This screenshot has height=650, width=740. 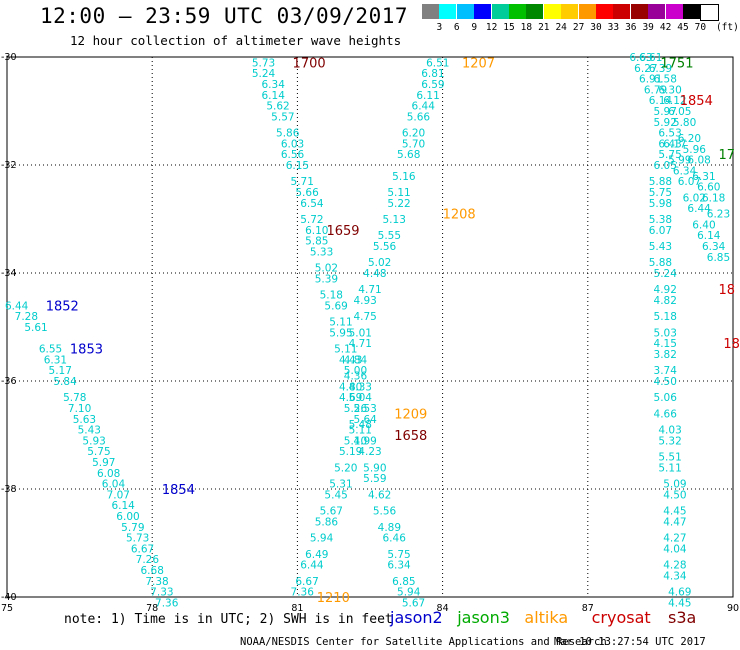 I want to click on wave-height-value: 5.51, so click(x=669, y=458).